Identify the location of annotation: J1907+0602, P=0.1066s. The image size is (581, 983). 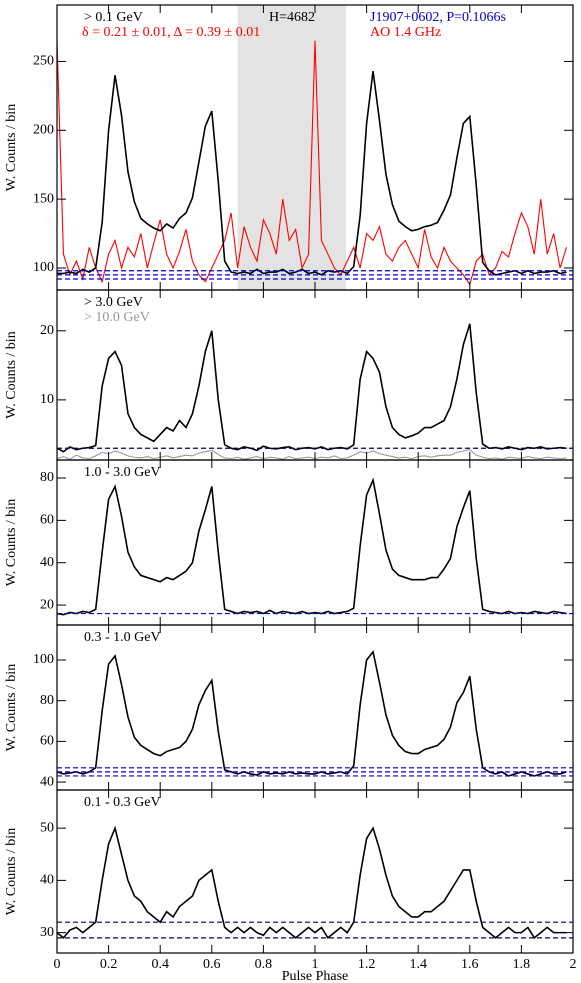
(438, 17).